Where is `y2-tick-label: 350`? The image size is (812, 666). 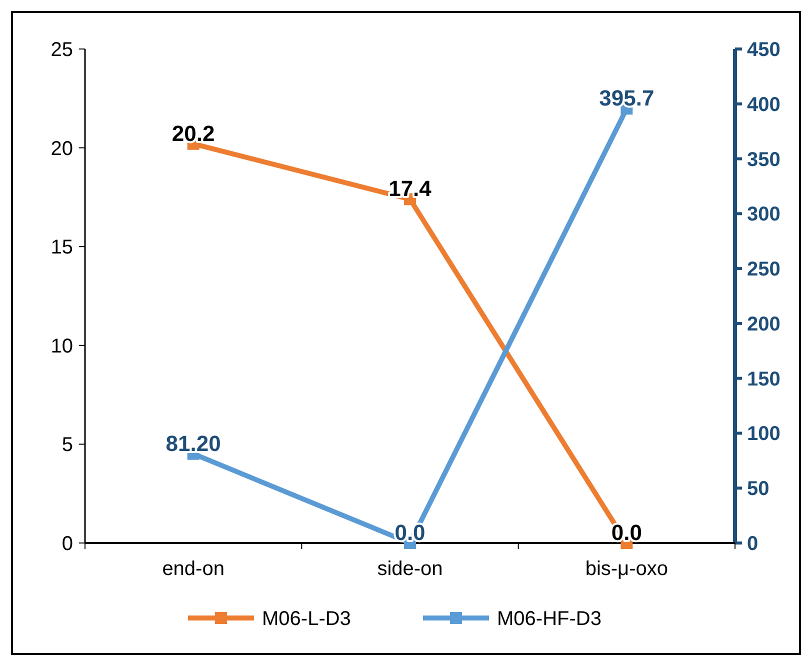
y2-tick-label: 350 is located at coordinates (763, 159).